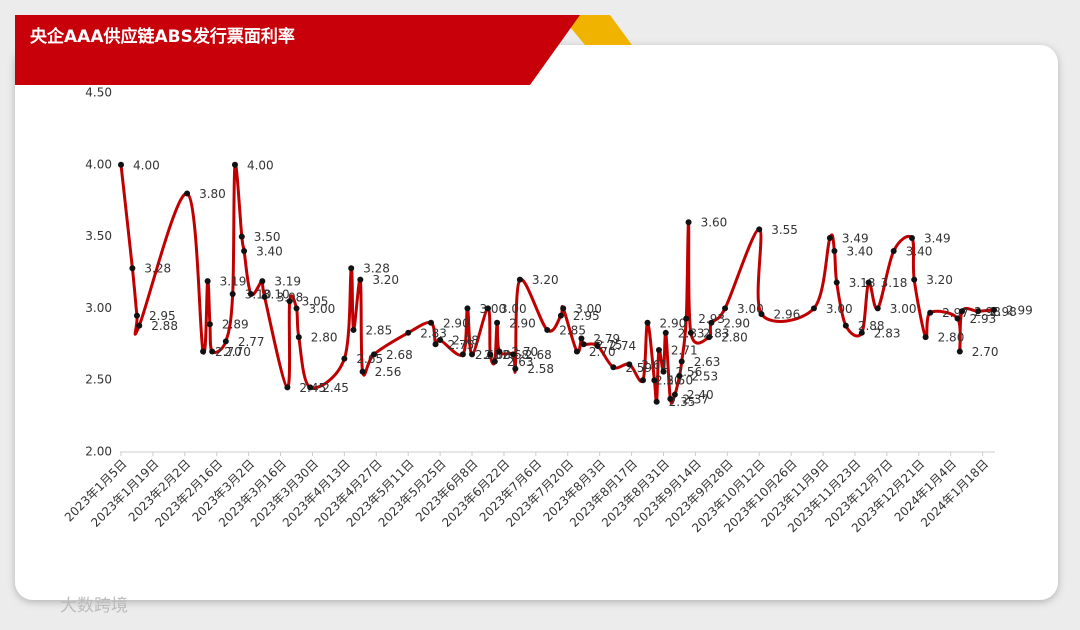 This screenshot has width=1080, height=630. I want to click on data-label: 2.83, so click(887, 333).